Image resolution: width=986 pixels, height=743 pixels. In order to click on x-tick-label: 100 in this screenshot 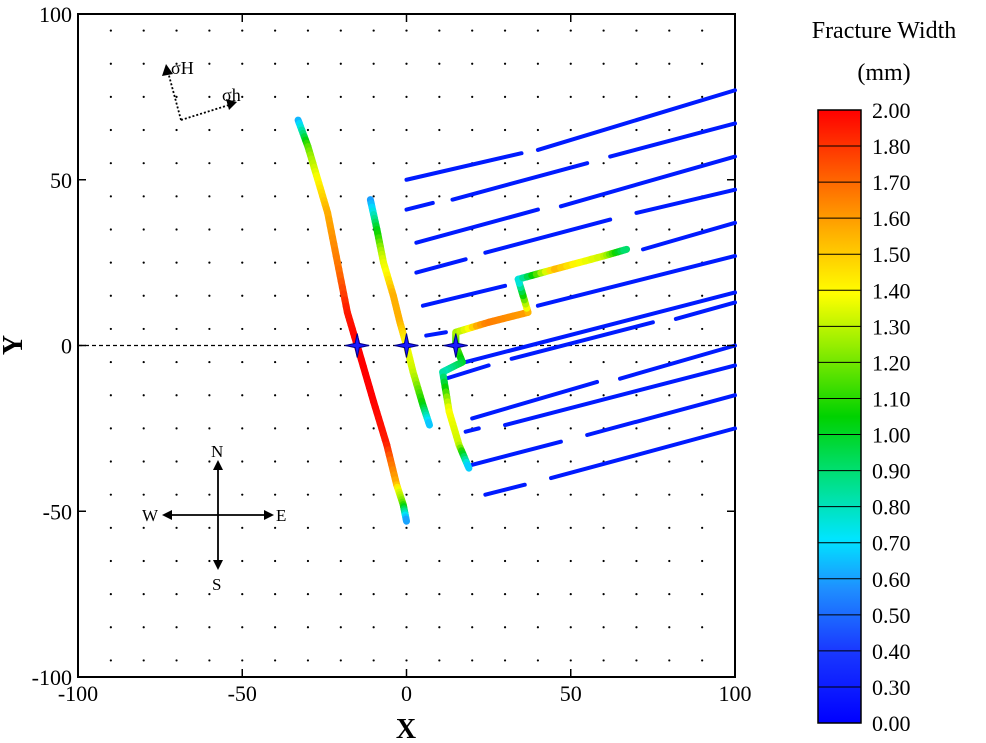, I will do `click(735, 693)`.